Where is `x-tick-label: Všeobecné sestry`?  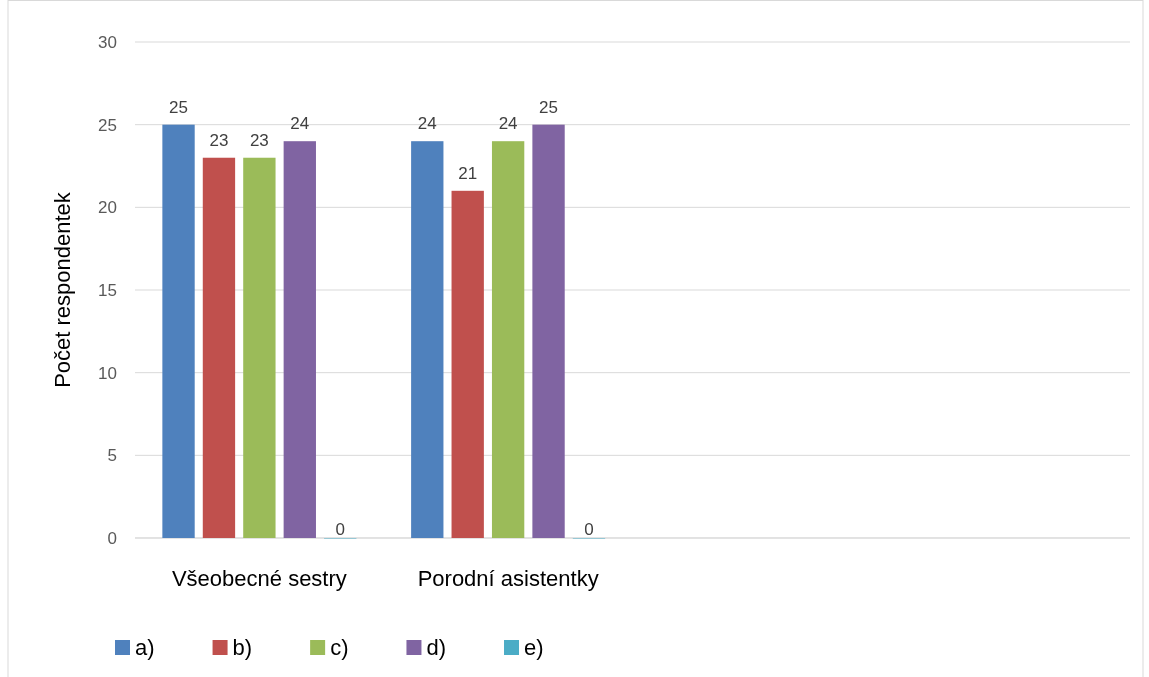
x-tick-label: Všeobecné sestry is located at coordinates (259, 578).